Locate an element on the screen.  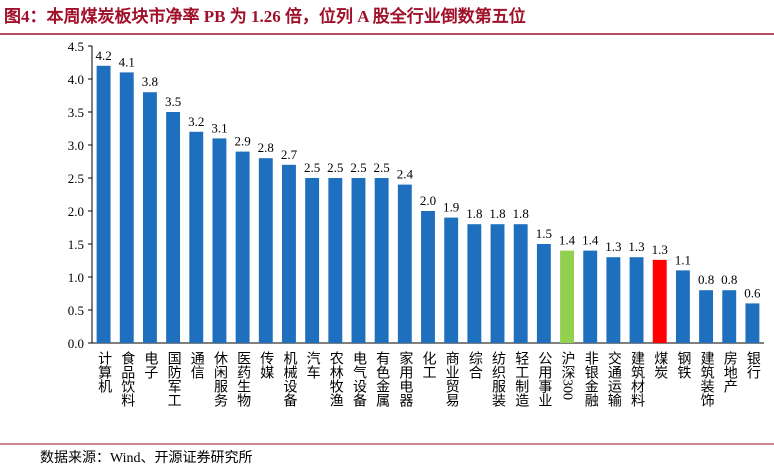
x-tick-label: 家用电器 is located at coordinates (405, 378).